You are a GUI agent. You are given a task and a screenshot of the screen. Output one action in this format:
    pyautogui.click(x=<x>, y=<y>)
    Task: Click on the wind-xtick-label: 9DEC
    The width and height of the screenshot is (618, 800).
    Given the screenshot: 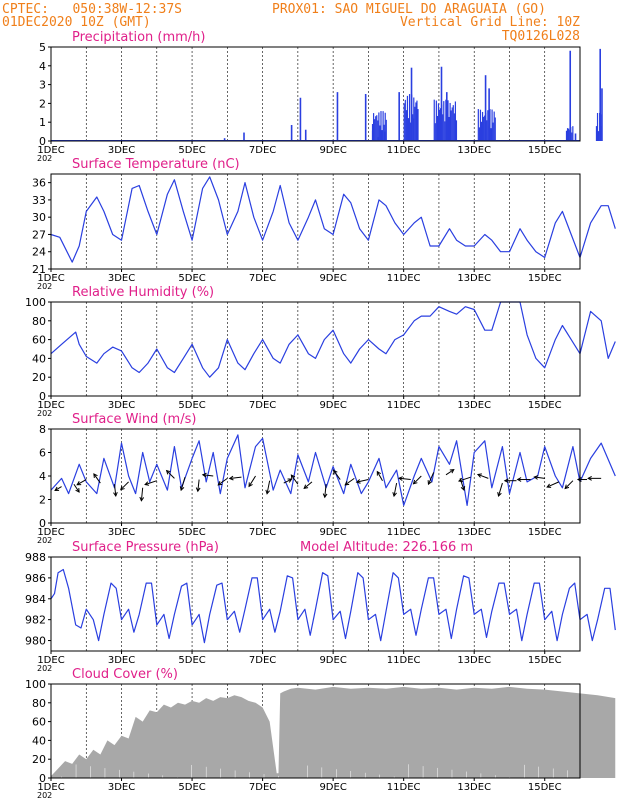 What is the action you would take?
    pyautogui.click(x=332, y=532)
    